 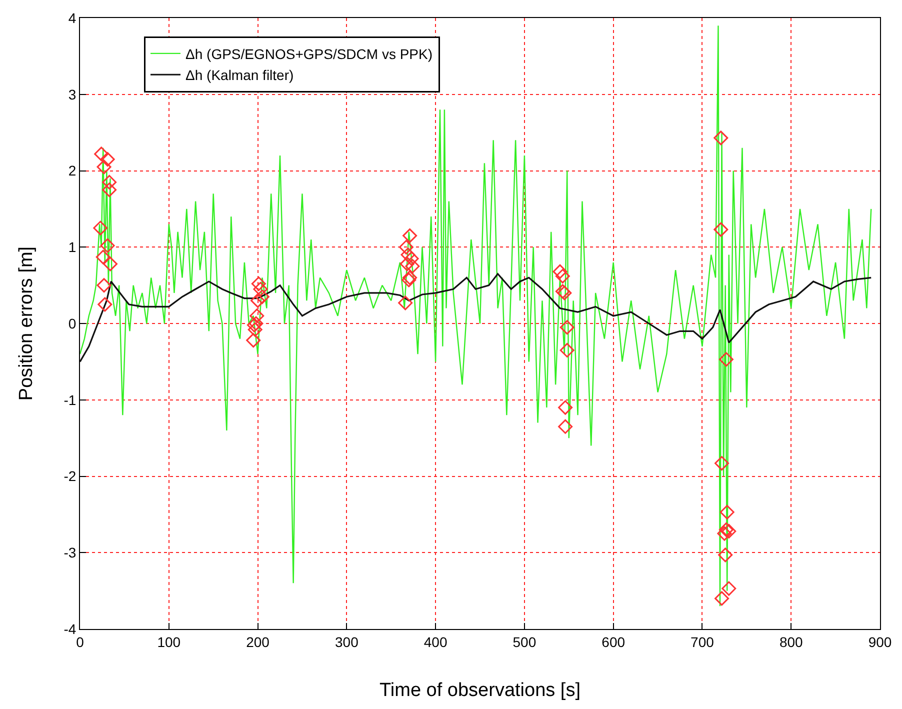 I want to click on y-tick-label: 0, so click(x=72, y=323).